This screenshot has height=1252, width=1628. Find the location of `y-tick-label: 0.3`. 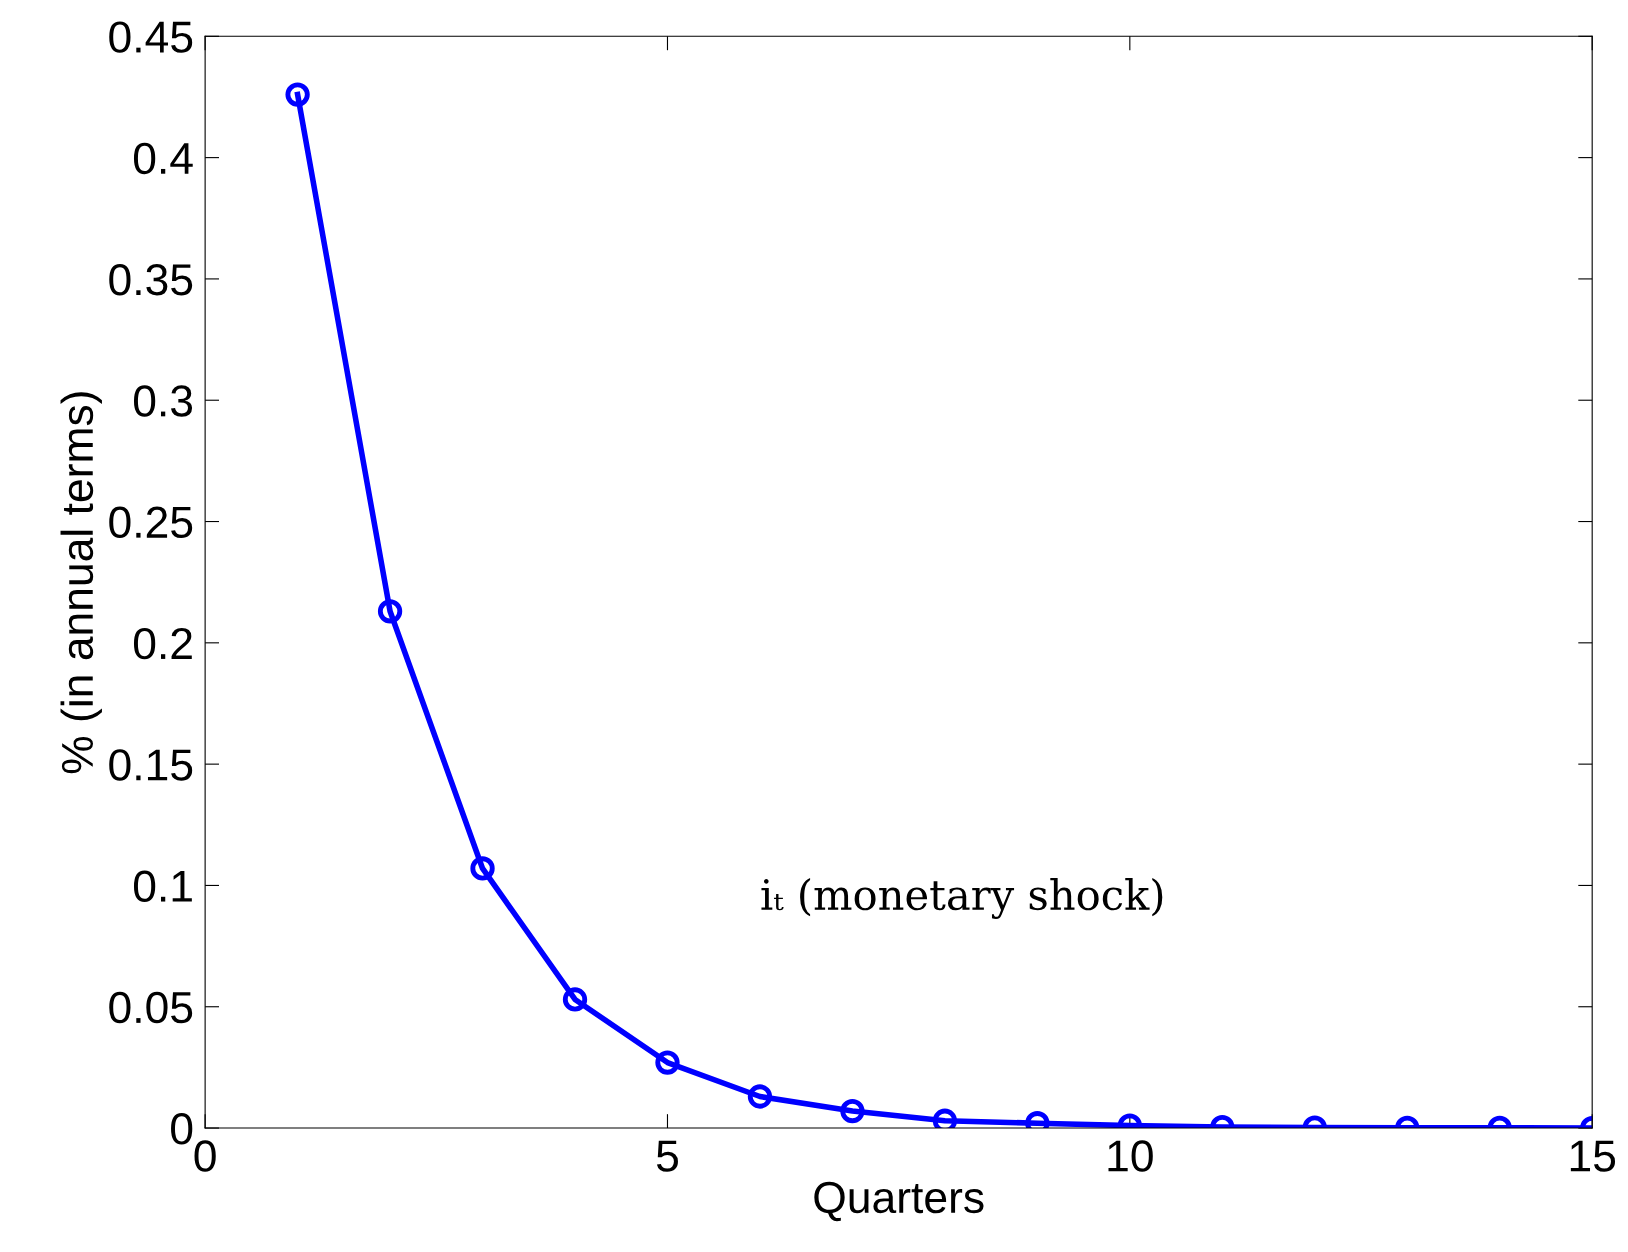

y-tick-label: 0.3 is located at coordinates (163, 401).